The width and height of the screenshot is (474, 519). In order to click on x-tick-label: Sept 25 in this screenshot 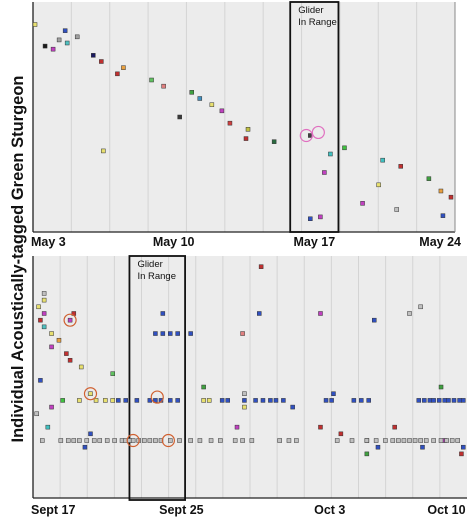, I will do `click(181, 510)`.